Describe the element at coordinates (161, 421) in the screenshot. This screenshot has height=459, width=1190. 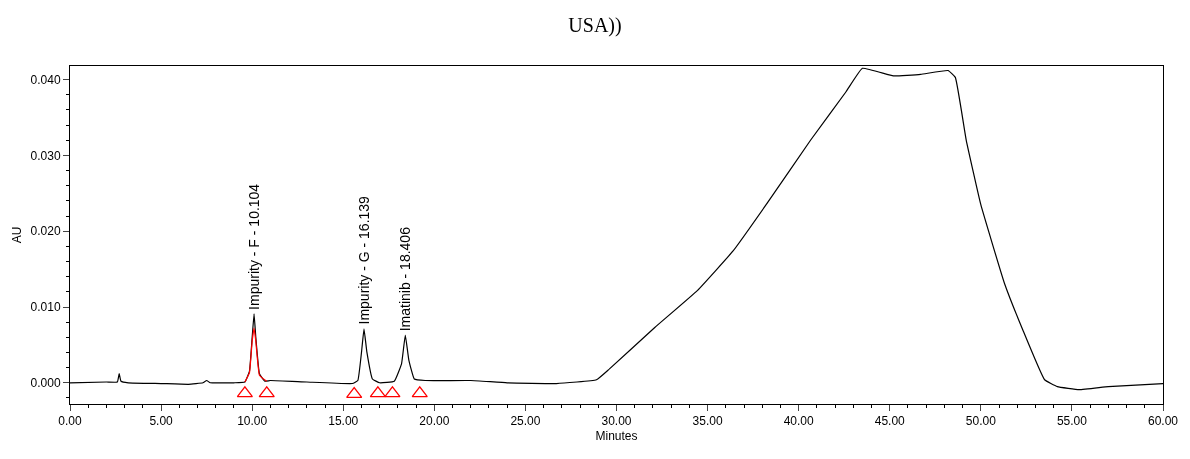
I see `x-tick-label: 5.00` at that location.